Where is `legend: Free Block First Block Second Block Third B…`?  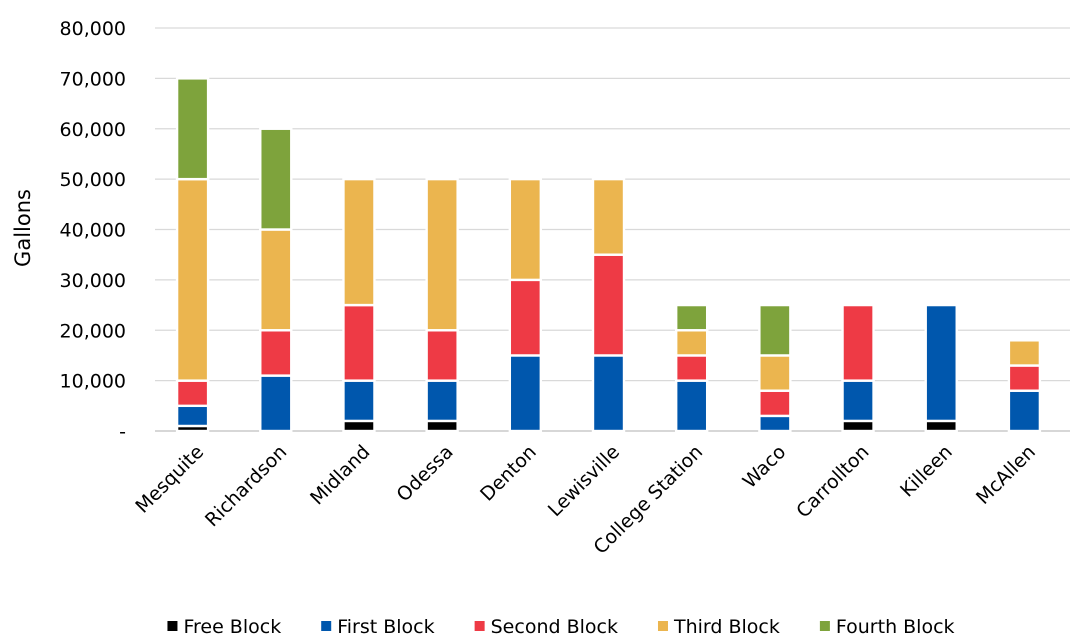
legend: Free Block First Block Second Block Third B… is located at coordinates (561, 627).